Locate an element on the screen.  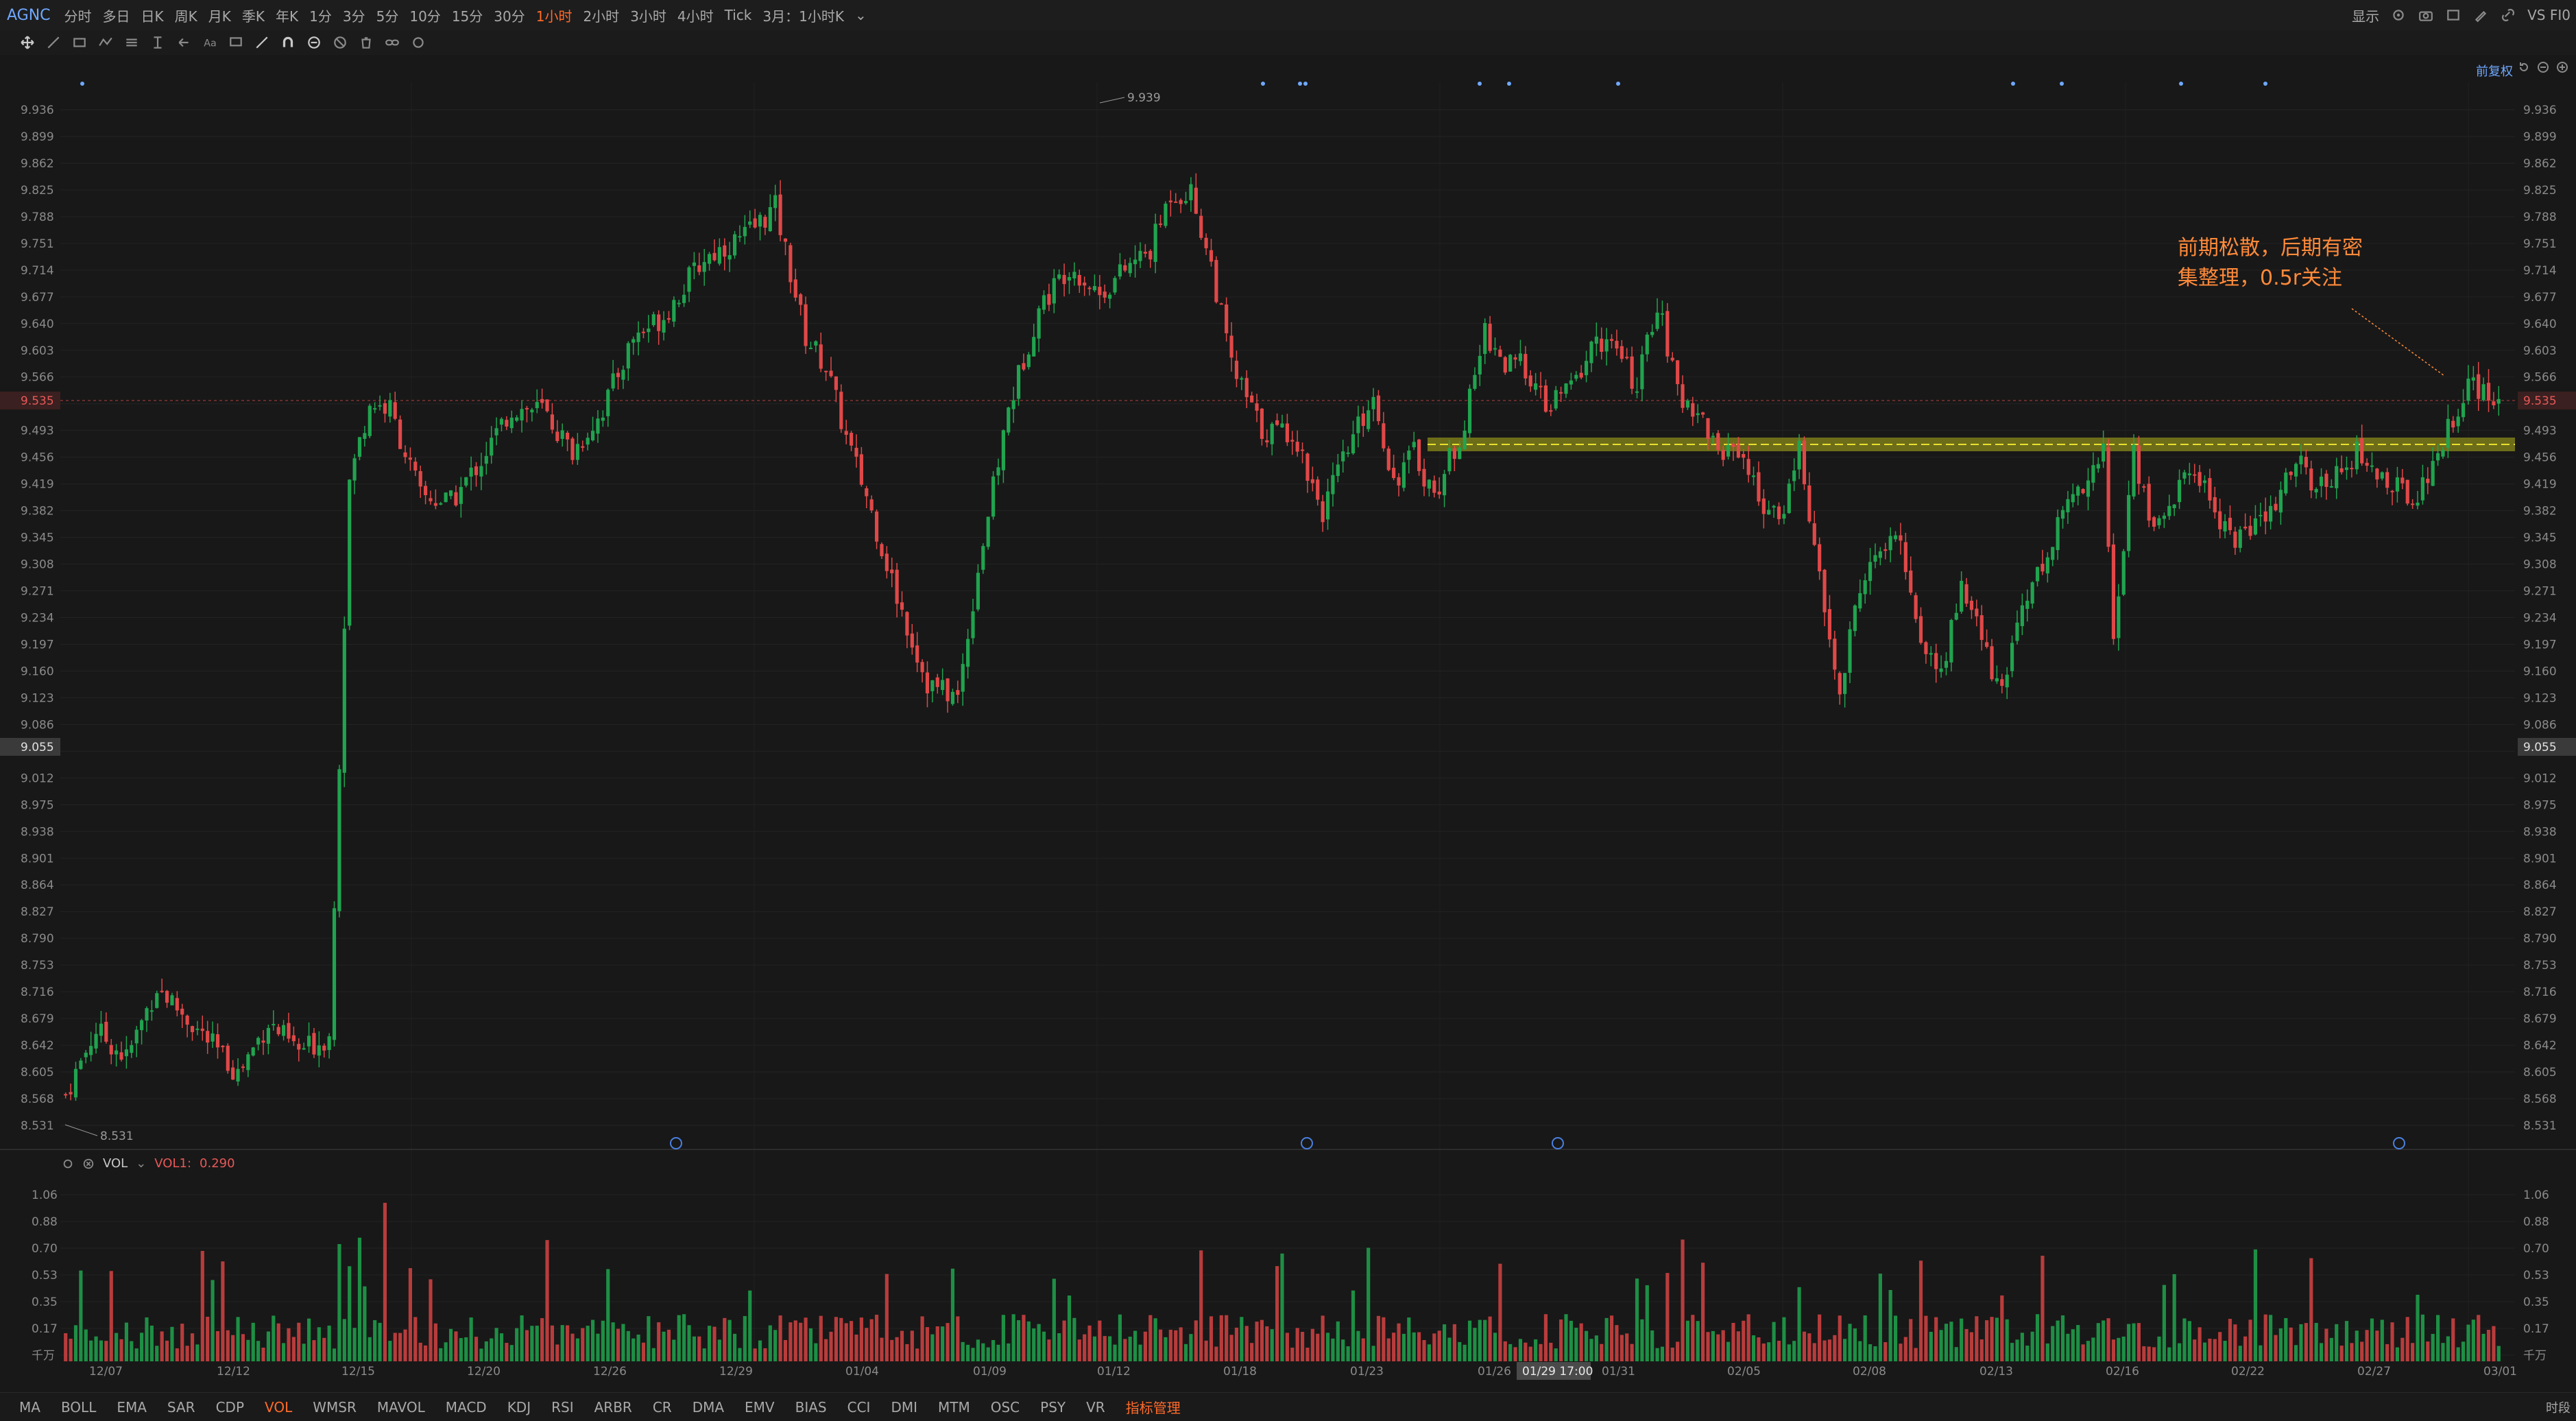
link-icon is located at coordinates (2508, 15).